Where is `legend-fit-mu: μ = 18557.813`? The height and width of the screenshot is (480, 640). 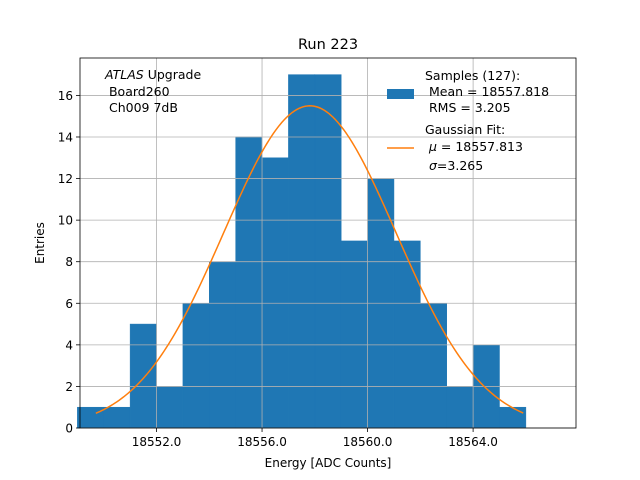
legend-fit-mu: μ = 18557.813 is located at coordinates (474, 146).